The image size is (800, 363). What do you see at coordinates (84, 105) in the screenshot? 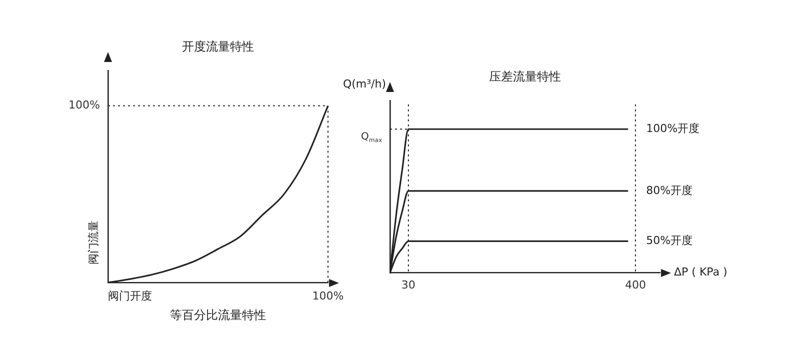
I see `ref-line-label: 100%` at bounding box center [84, 105].